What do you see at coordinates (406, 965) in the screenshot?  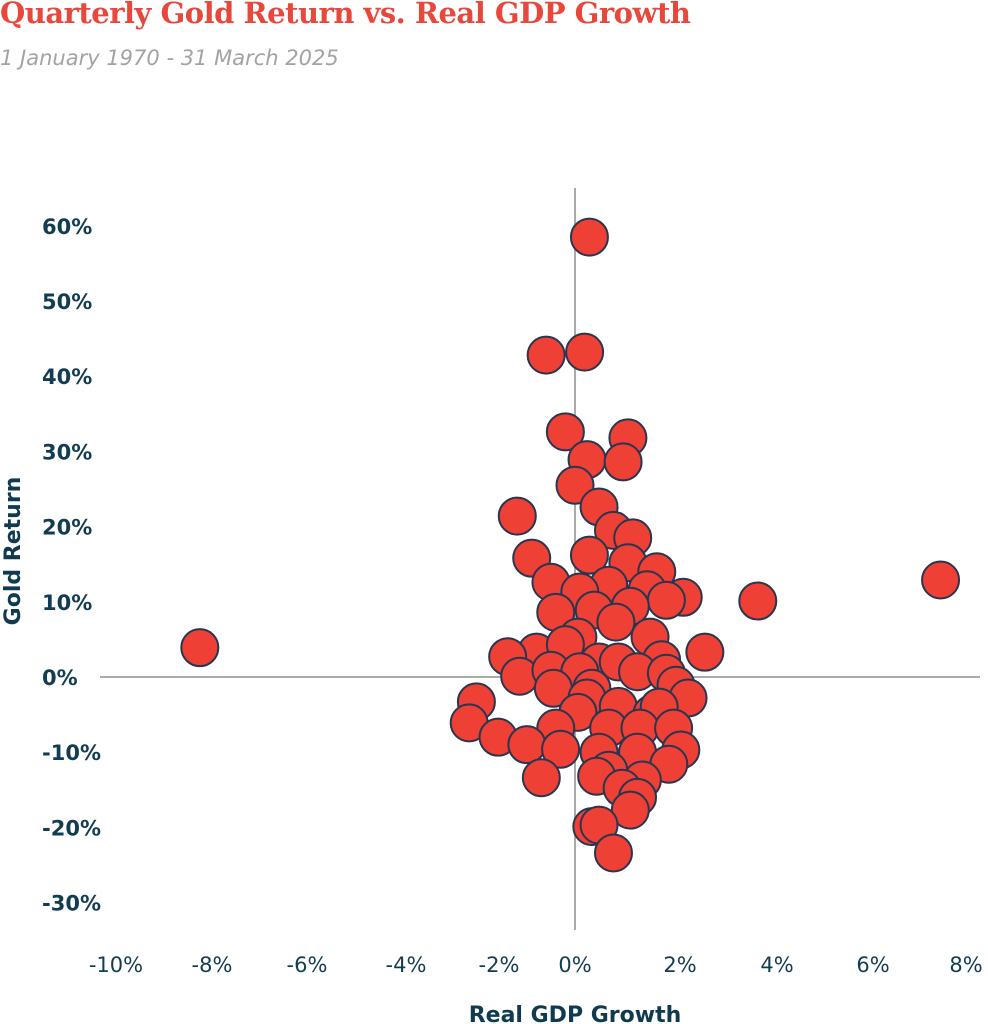 I see `x-tick-label: -4%` at bounding box center [406, 965].